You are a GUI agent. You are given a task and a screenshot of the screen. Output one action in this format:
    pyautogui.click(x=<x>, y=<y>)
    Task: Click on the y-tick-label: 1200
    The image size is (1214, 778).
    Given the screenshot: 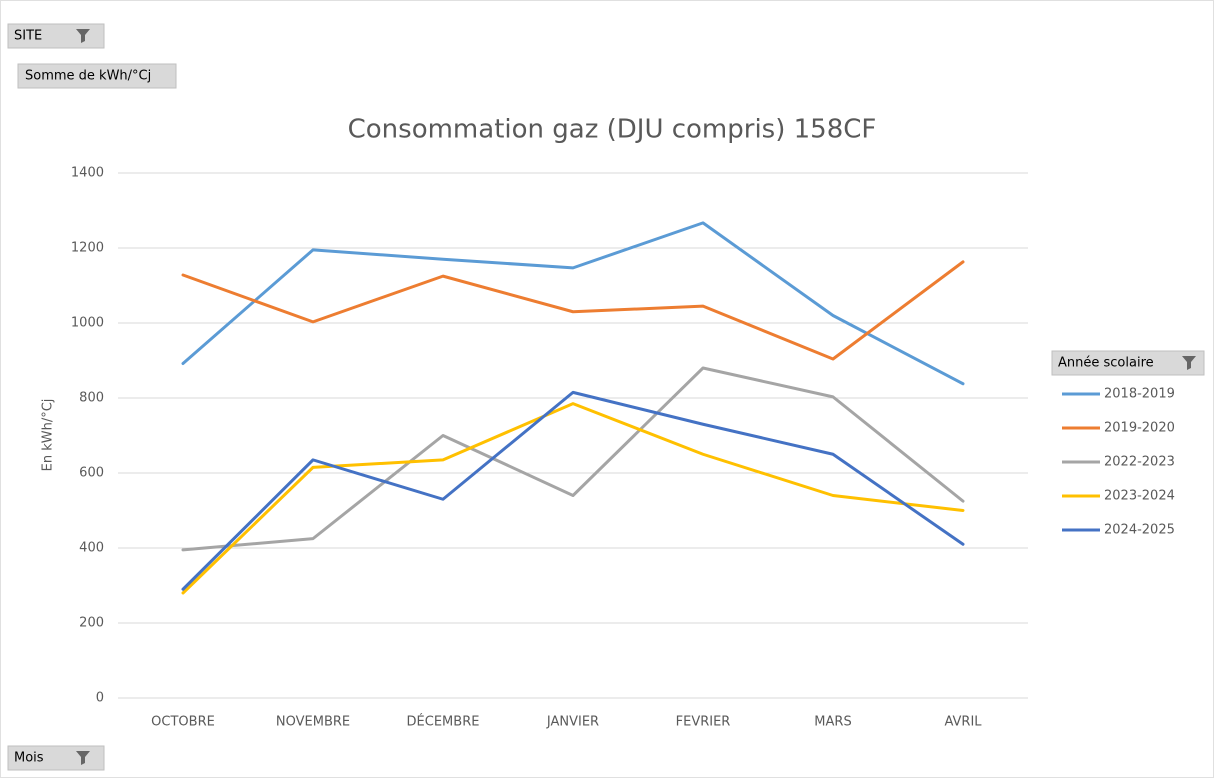 What is the action you would take?
    pyautogui.click(x=87, y=248)
    